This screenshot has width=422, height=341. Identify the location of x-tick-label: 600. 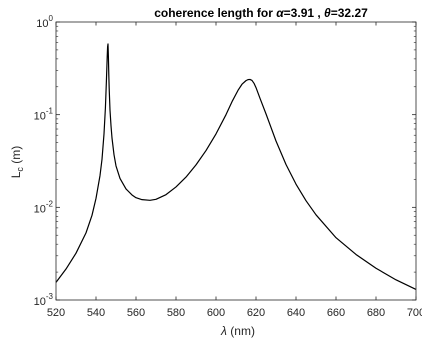
(216, 313).